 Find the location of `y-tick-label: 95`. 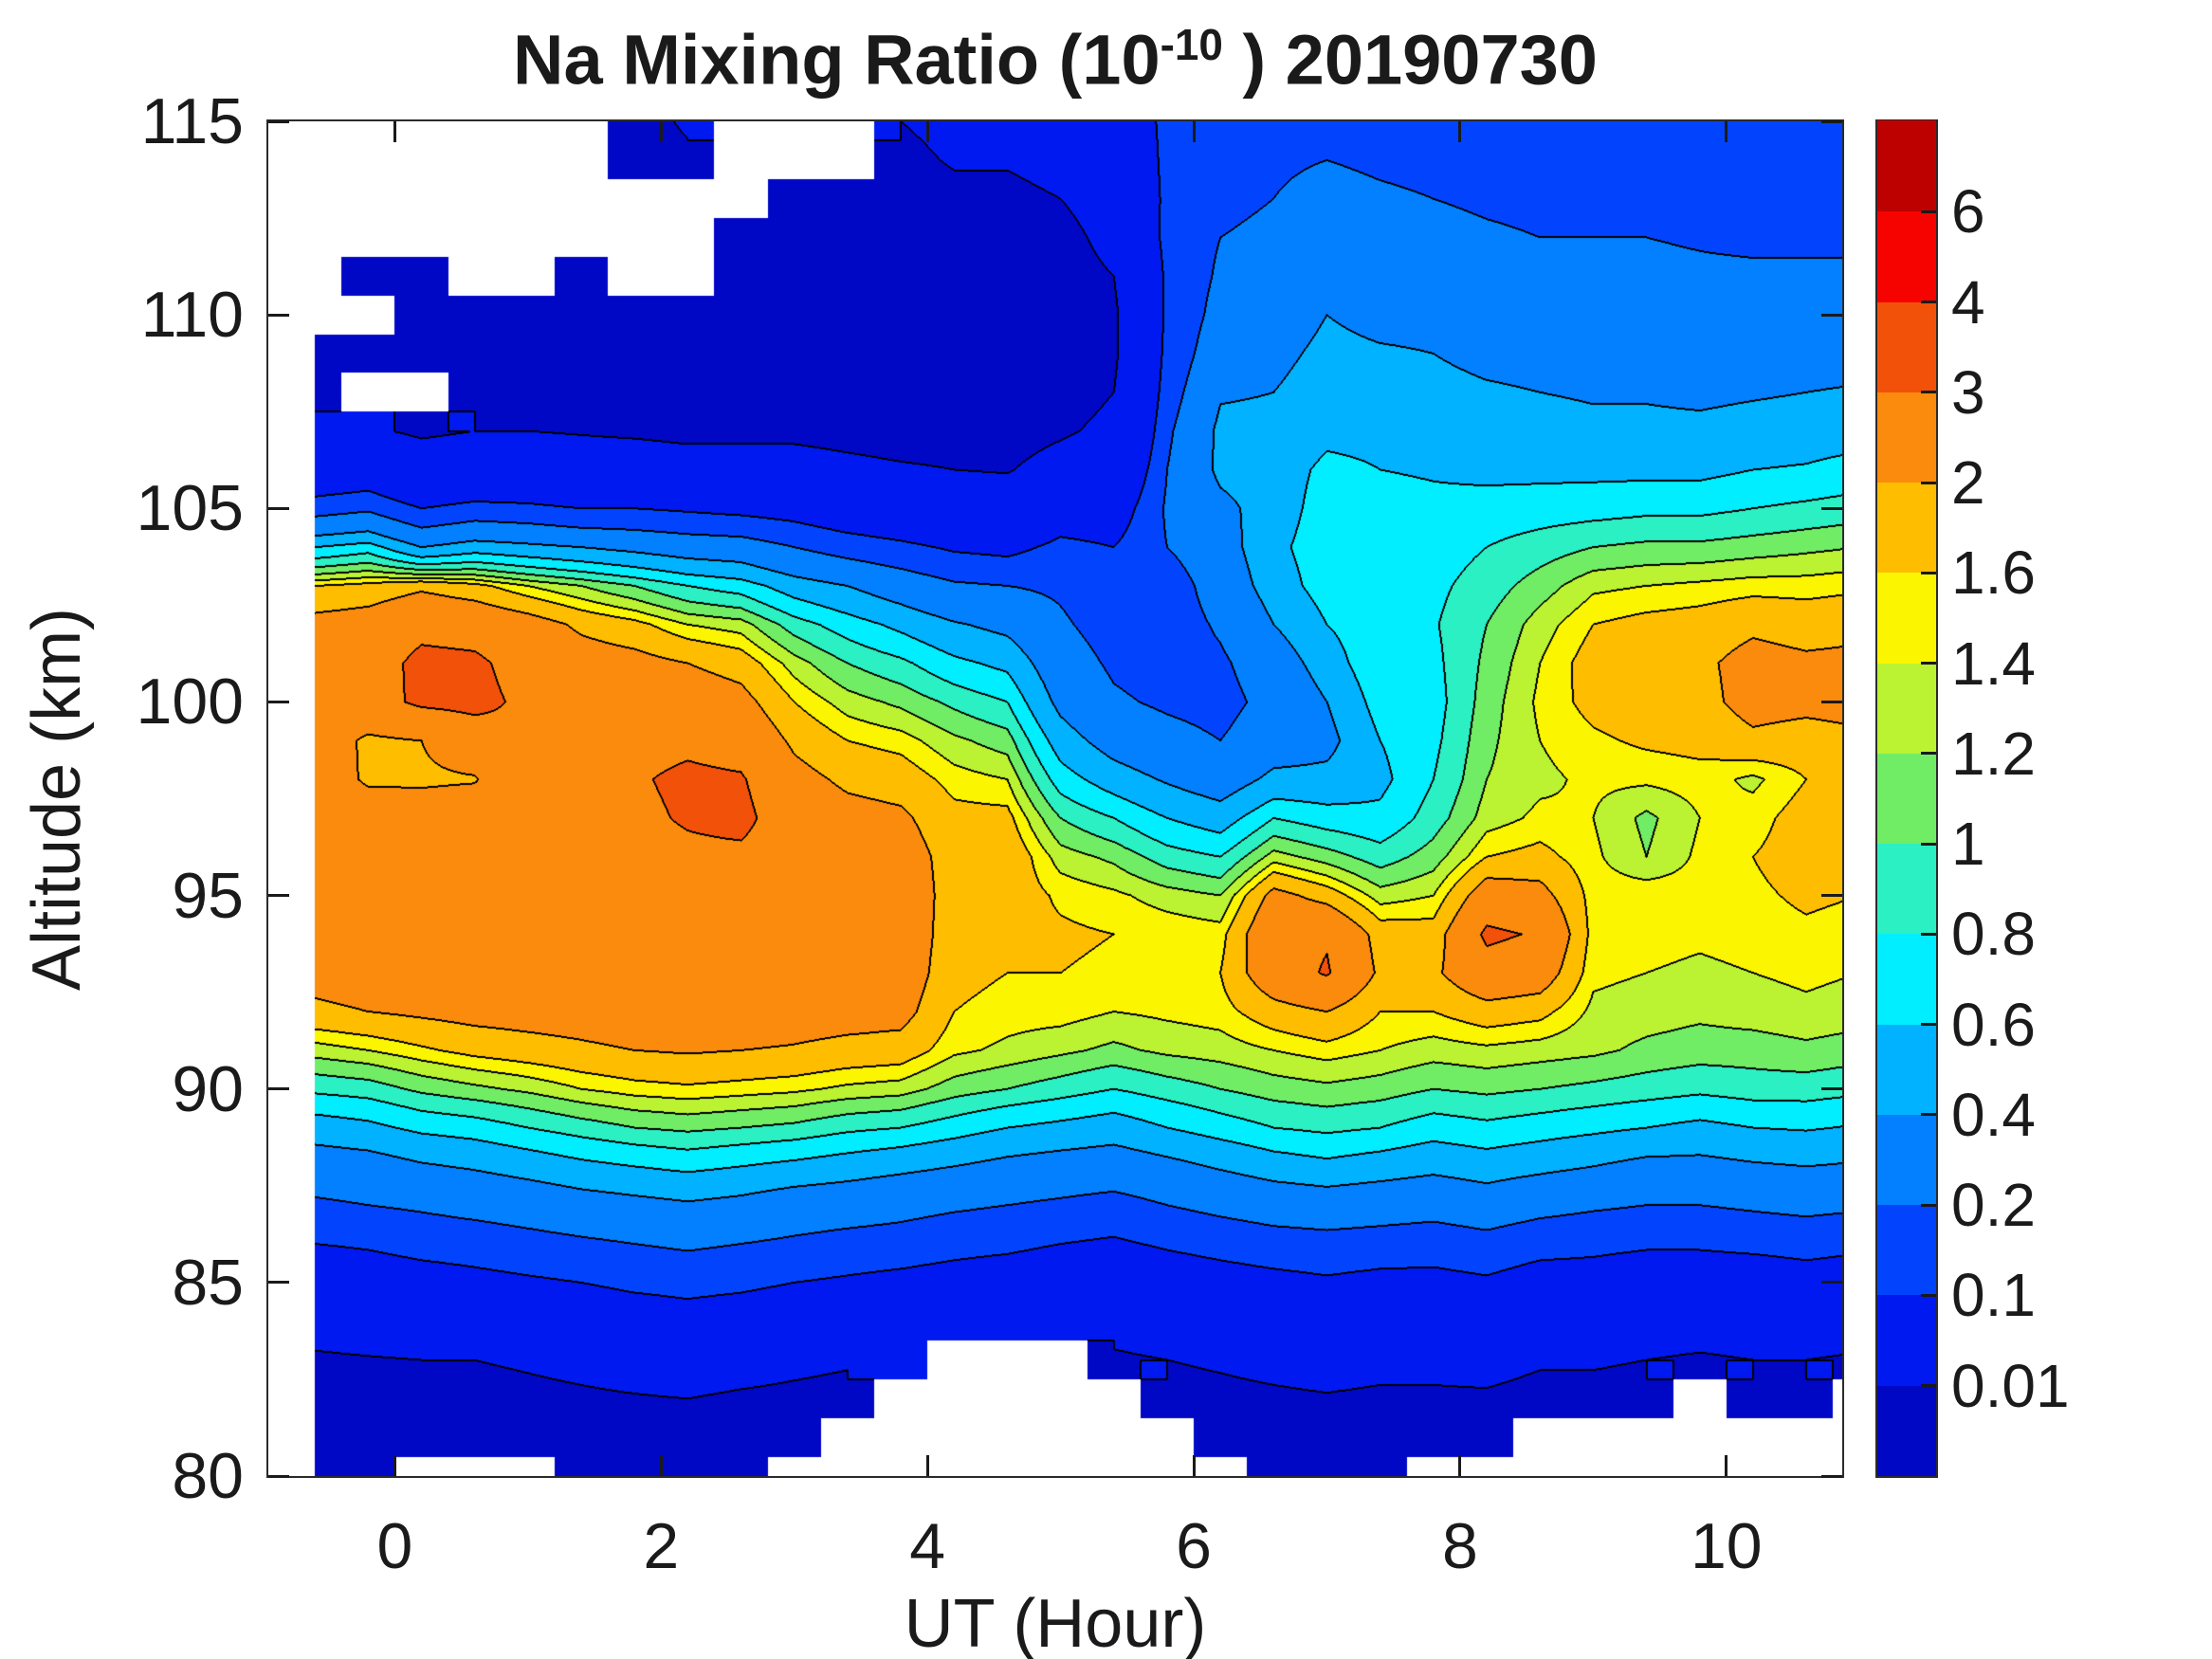

y-tick-label: 95 is located at coordinates (208, 895).